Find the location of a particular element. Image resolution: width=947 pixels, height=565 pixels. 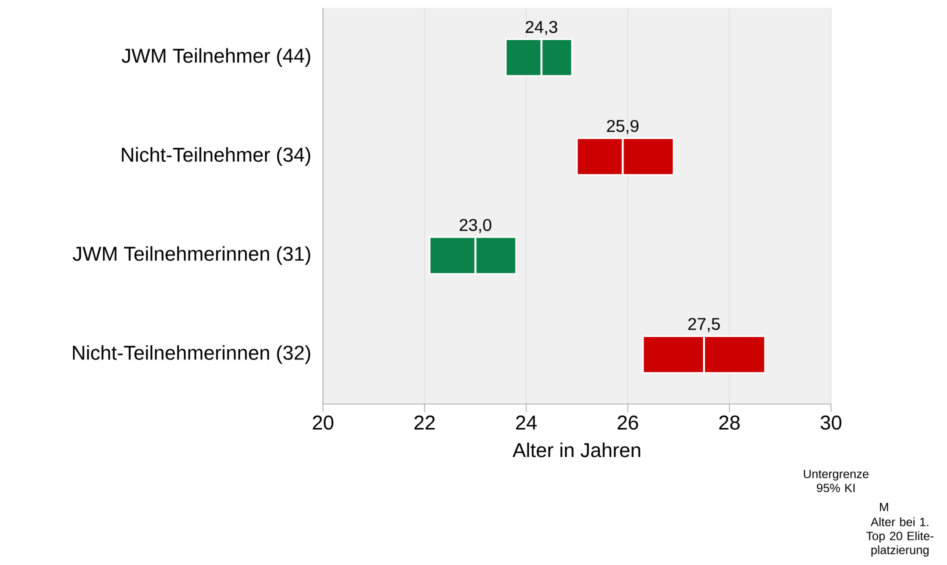

annotation: 24,3 is located at coordinates (542, 28).